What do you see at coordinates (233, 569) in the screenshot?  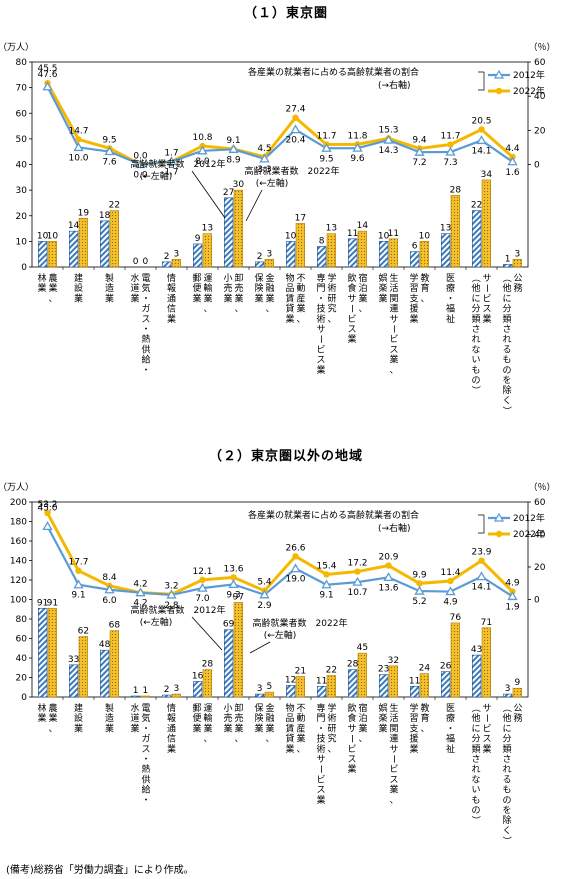 I see `label-2022: 13.6` at bounding box center [233, 569].